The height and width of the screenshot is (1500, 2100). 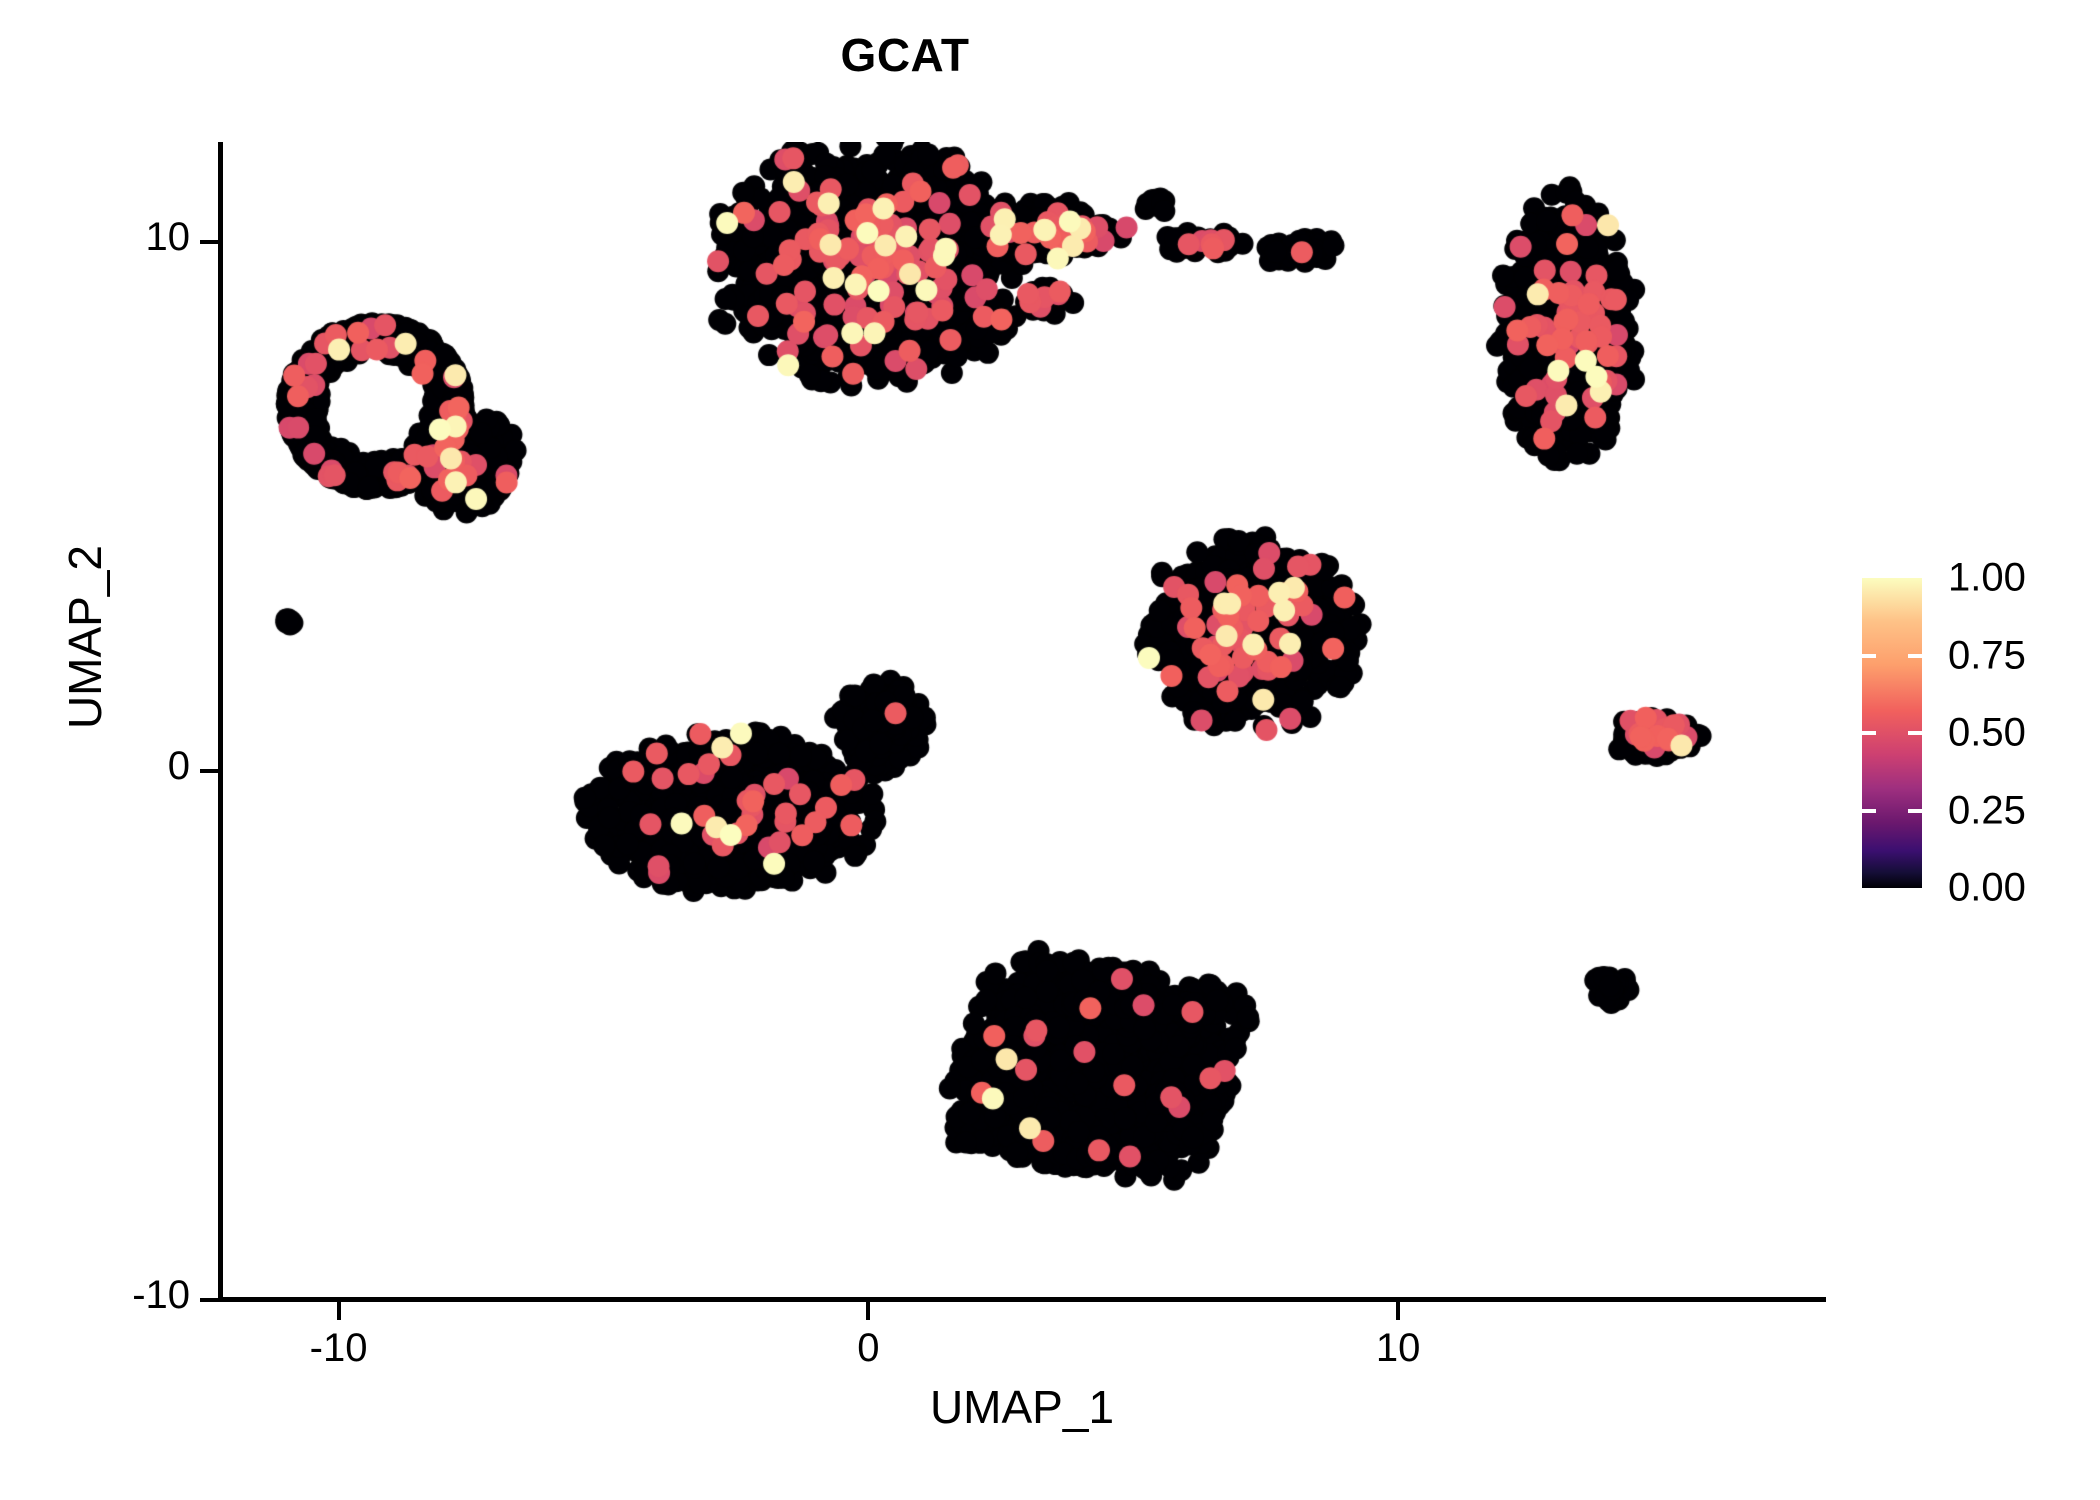 What do you see at coordinates (220, 722) in the screenshot?
I see `y-axis-line` at bounding box center [220, 722].